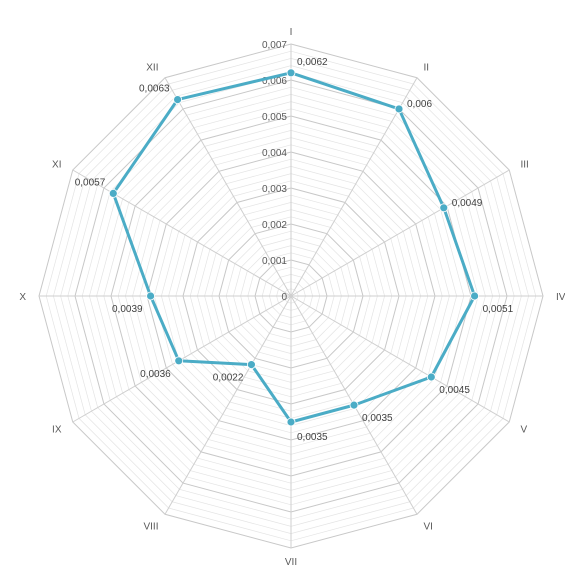 The width and height of the screenshot is (565, 576). I want to click on data-label-vii: 0,0035, so click(312, 437).